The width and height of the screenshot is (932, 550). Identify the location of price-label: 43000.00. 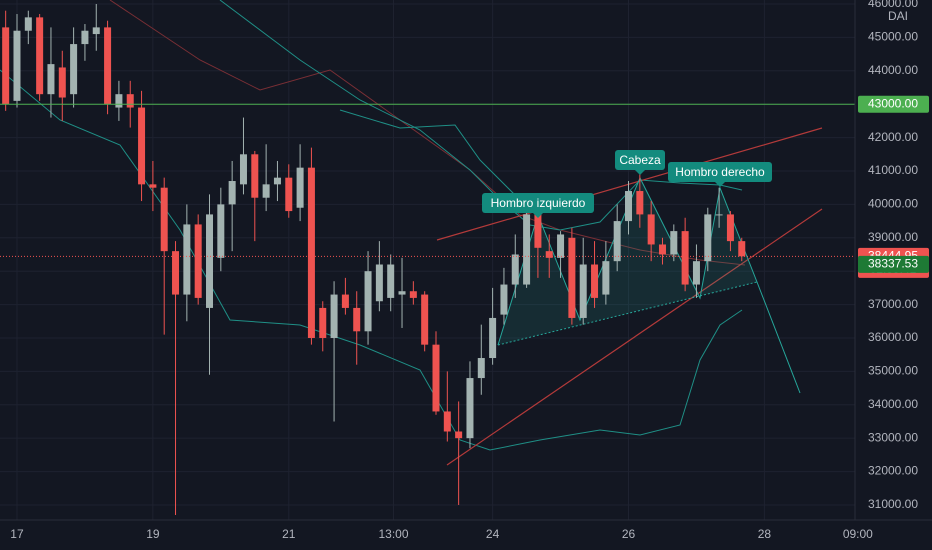
(893, 103).